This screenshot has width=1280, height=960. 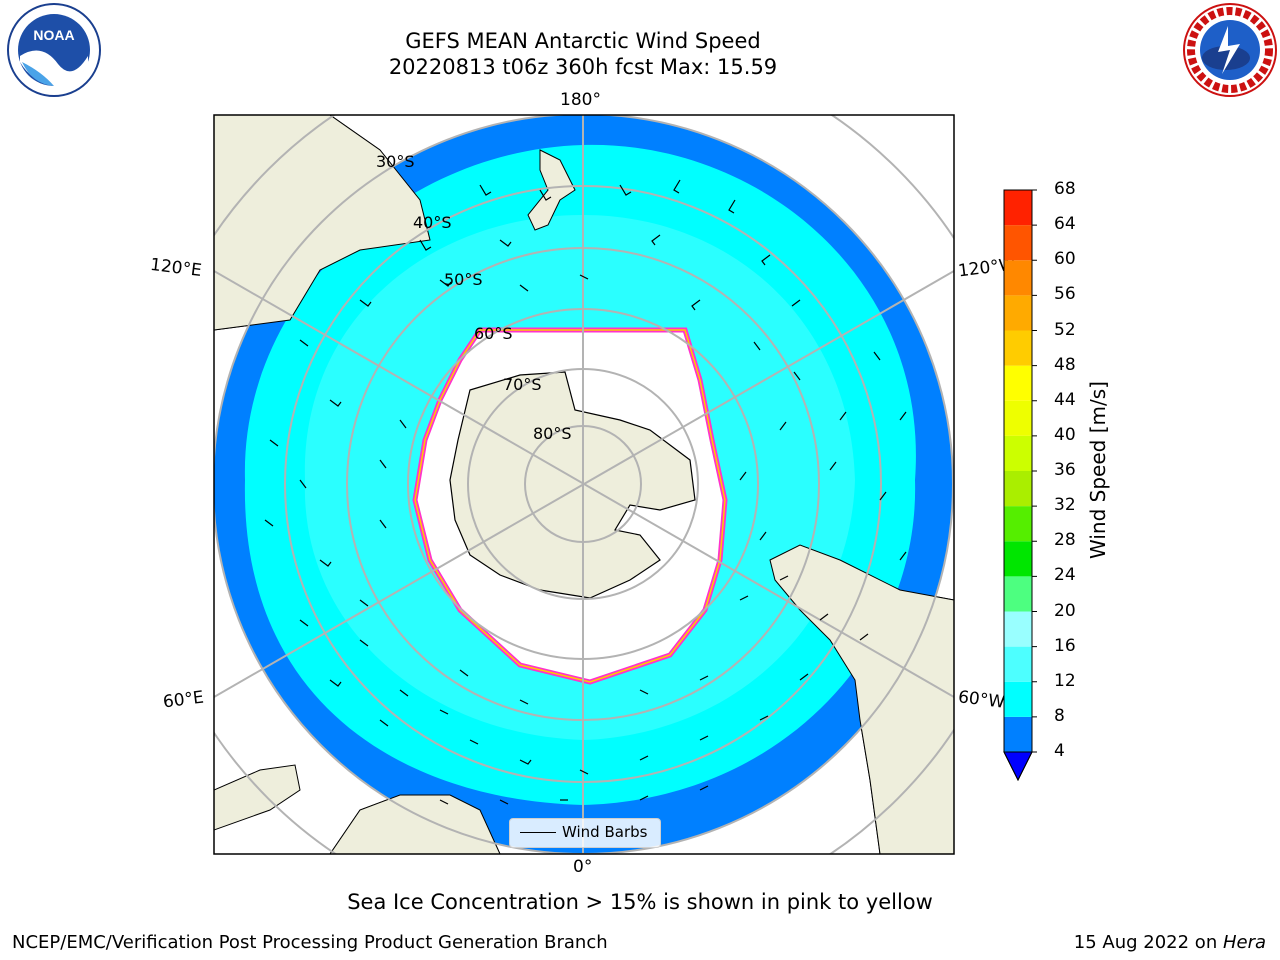 What do you see at coordinates (572, 485) in the screenshot?
I see `antarctica-landmass` at bounding box center [572, 485].